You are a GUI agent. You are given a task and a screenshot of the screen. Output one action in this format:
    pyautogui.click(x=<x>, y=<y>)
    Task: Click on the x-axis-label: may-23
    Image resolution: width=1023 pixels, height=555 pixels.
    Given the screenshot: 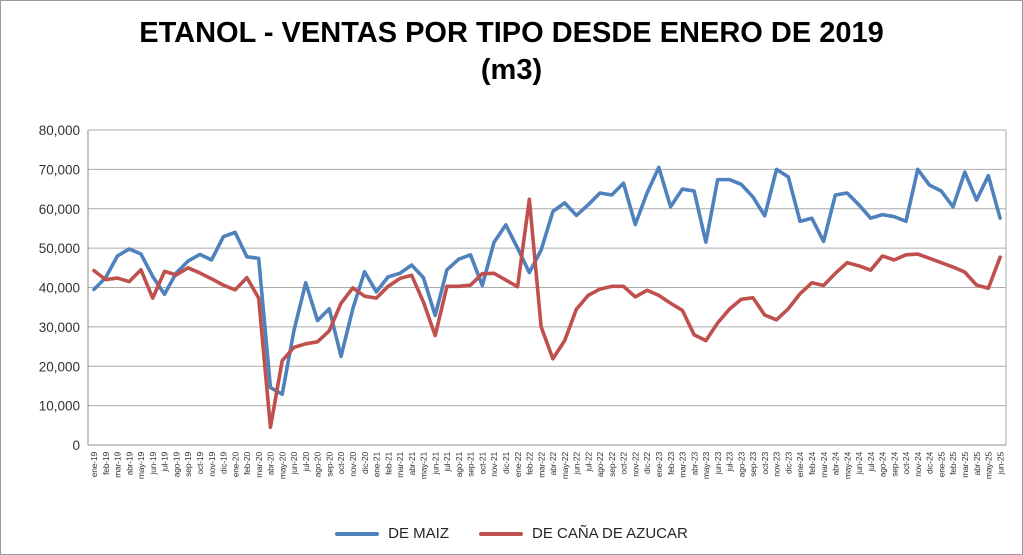 What is the action you would take?
    pyautogui.click(x=706, y=466)
    